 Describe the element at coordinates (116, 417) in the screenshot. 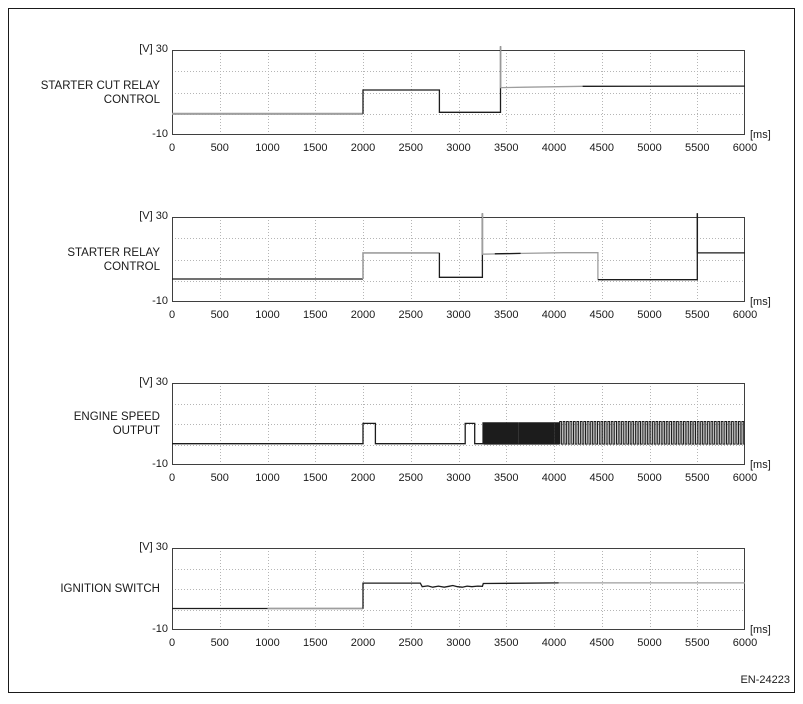

I see `chart-title-line: ENGINE SPEED` at that location.